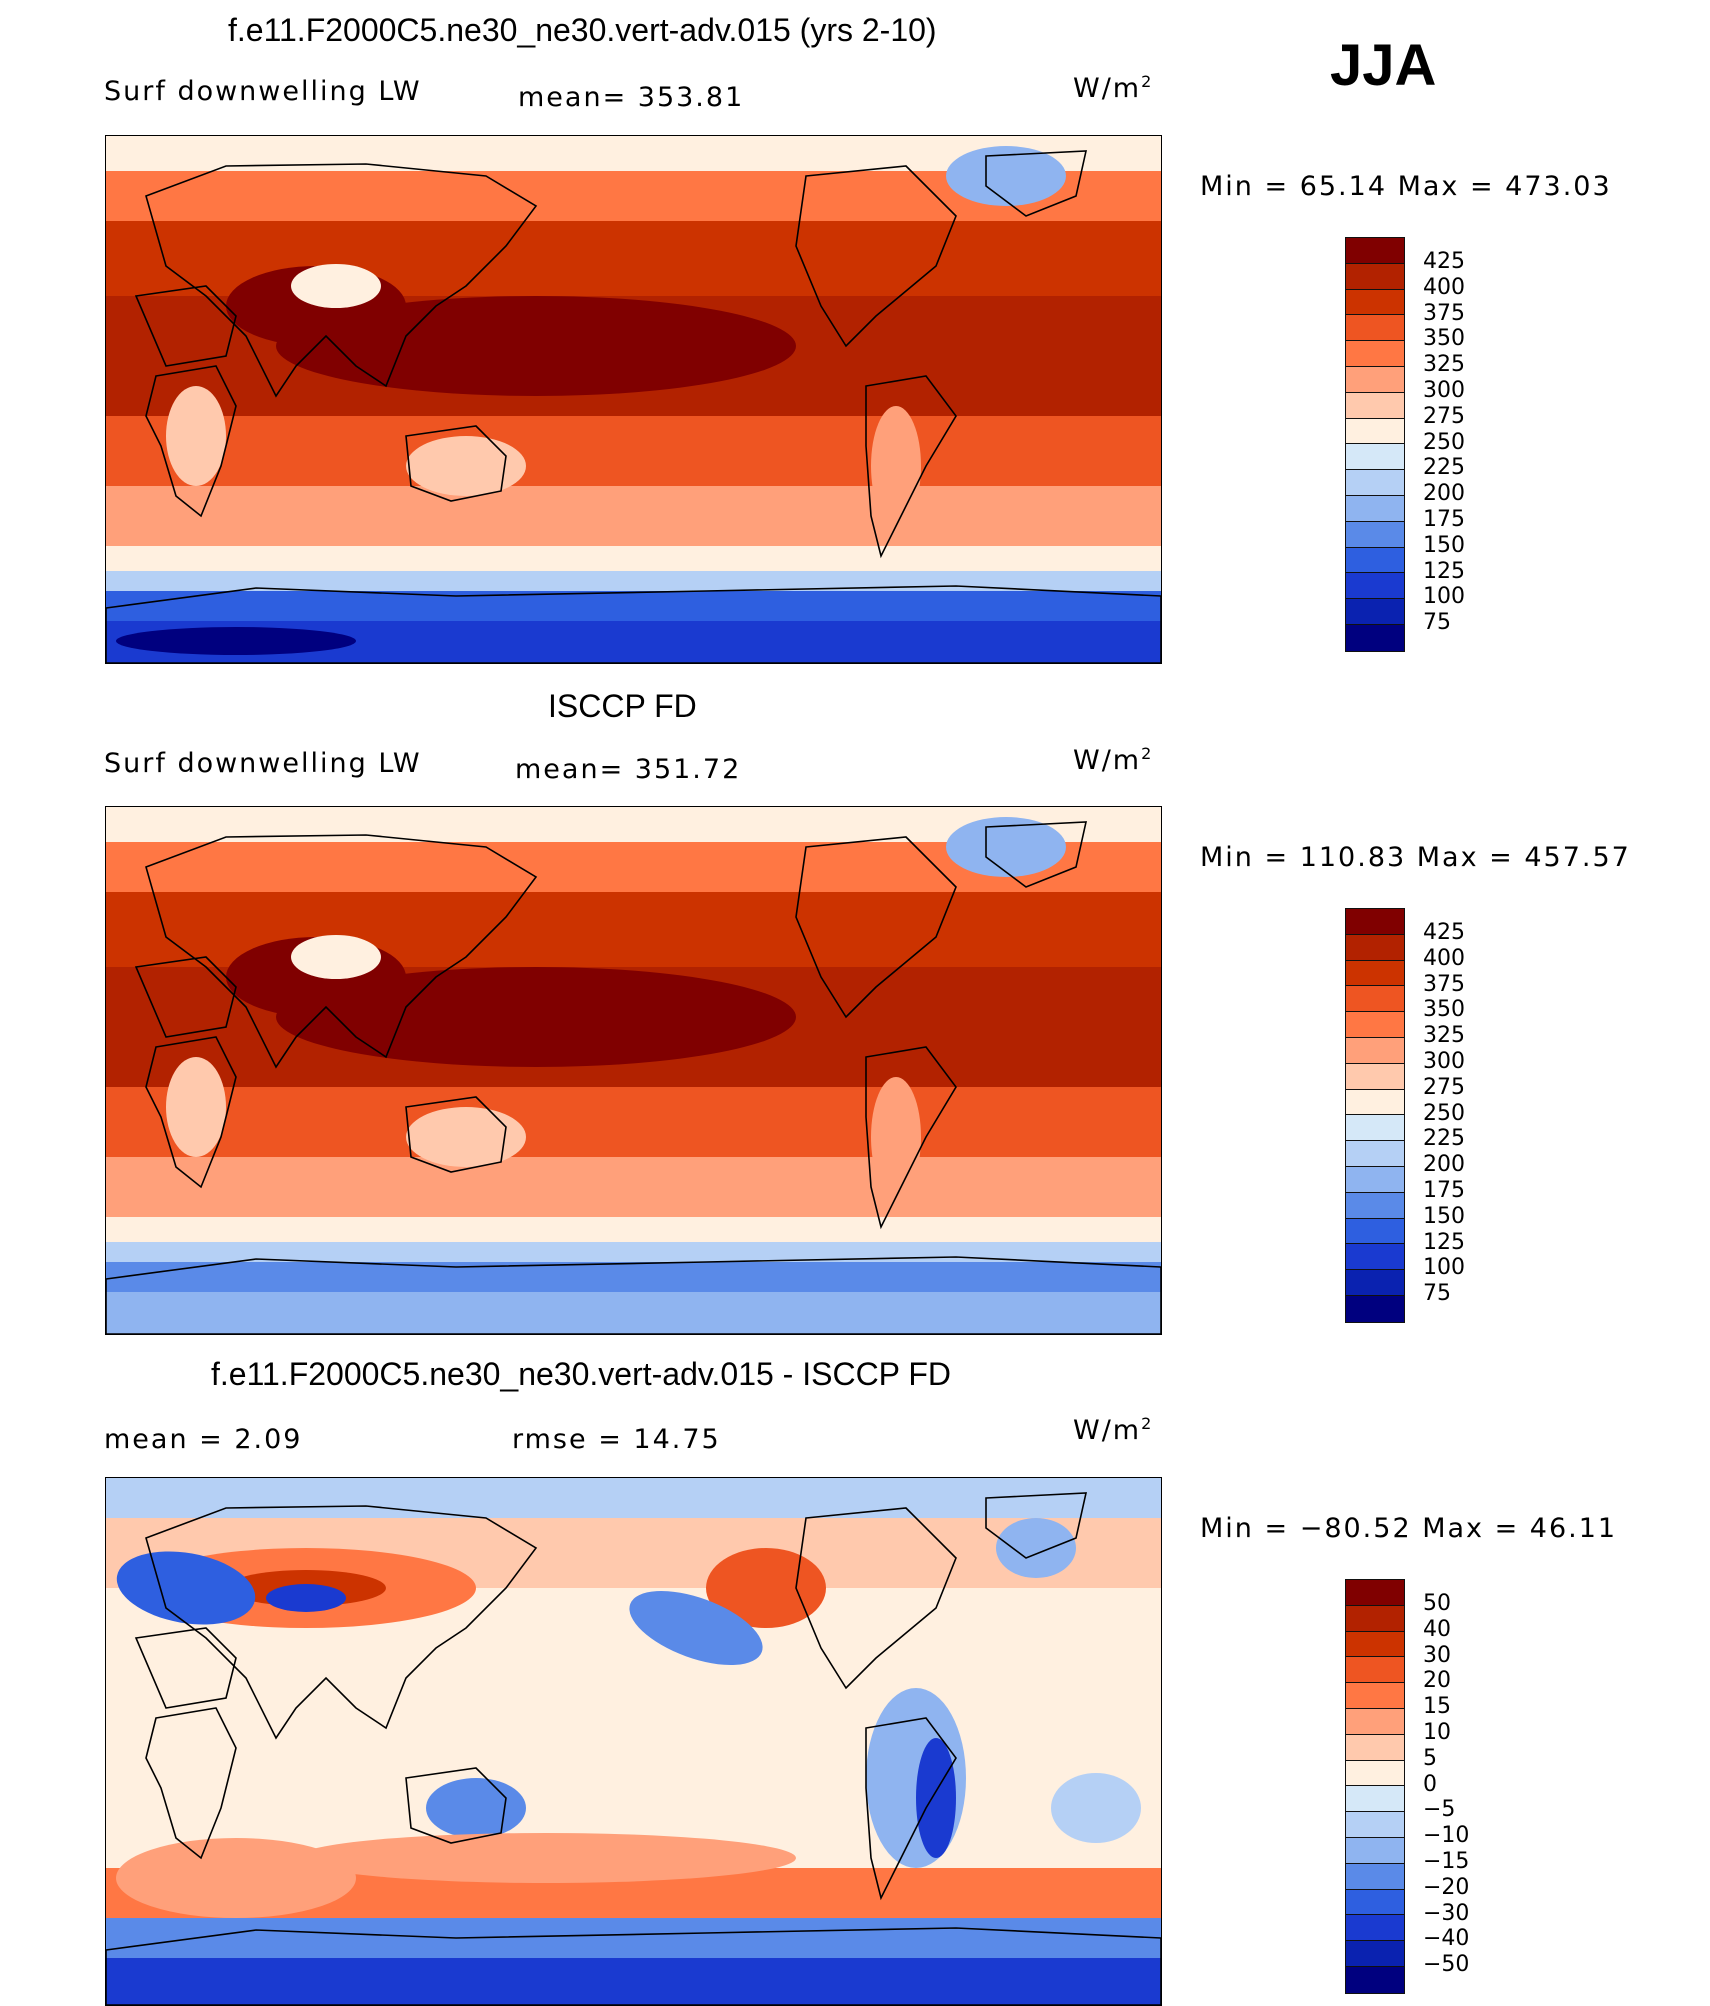 This screenshot has height=2006, width=1710. What do you see at coordinates (1444, 1190) in the screenshot?
I see `colorbar-tick-label: 175` at bounding box center [1444, 1190].